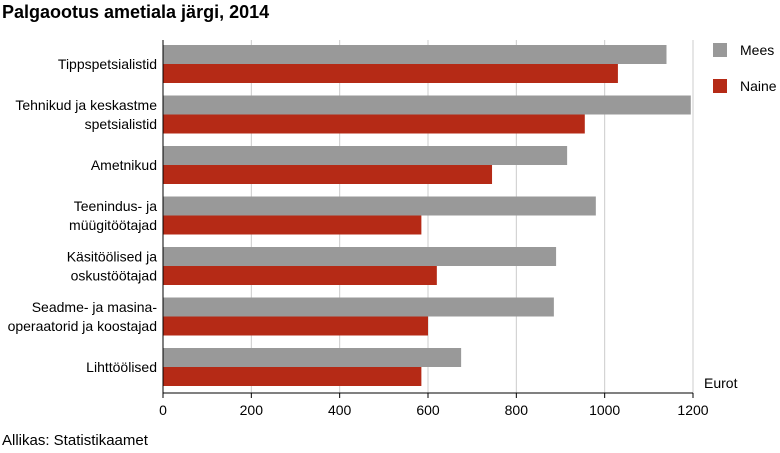 This screenshot has width=780, height=453. Describe the element at coordinates (95, 307) in the screenshot. I see `category-label-5-0: Seadme- ja masina-` at that location.